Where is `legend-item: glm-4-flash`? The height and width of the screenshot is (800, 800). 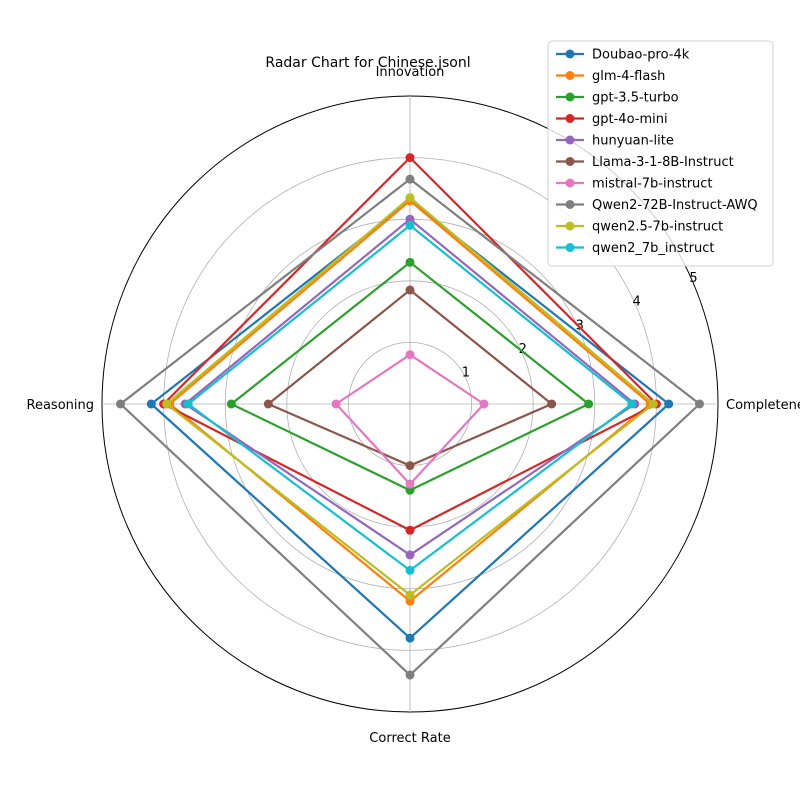 legend-item: glm-4-flash is located at coordinates (610, 76).